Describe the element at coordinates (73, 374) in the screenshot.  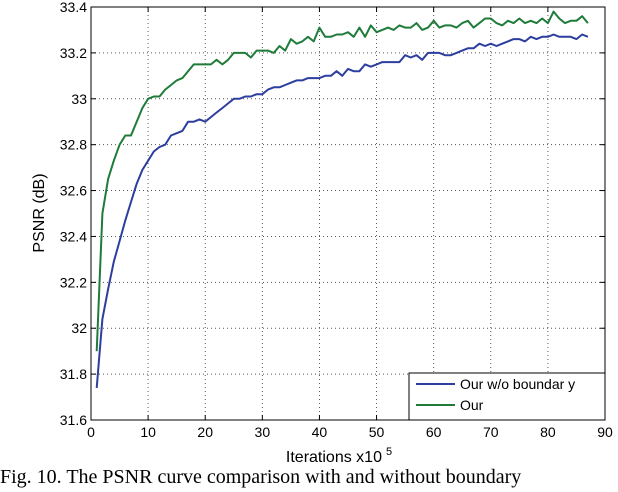
I see `y-tick-label: 31.8` at that location.